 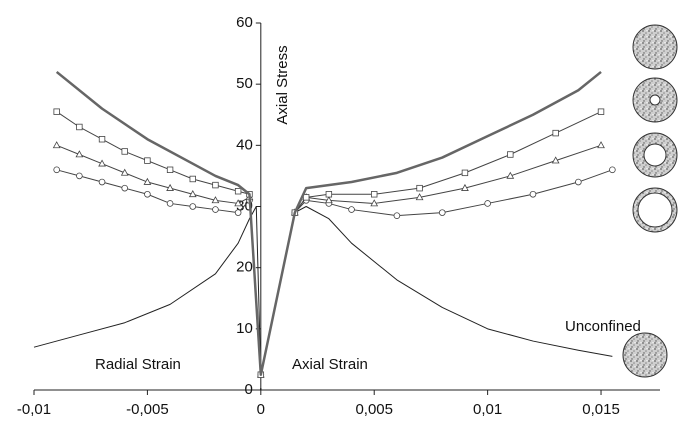 What do you see at coordinates (244, 328) in the screenshot?
I see `y-tick-label: 10` at bounding box center [244, 328].